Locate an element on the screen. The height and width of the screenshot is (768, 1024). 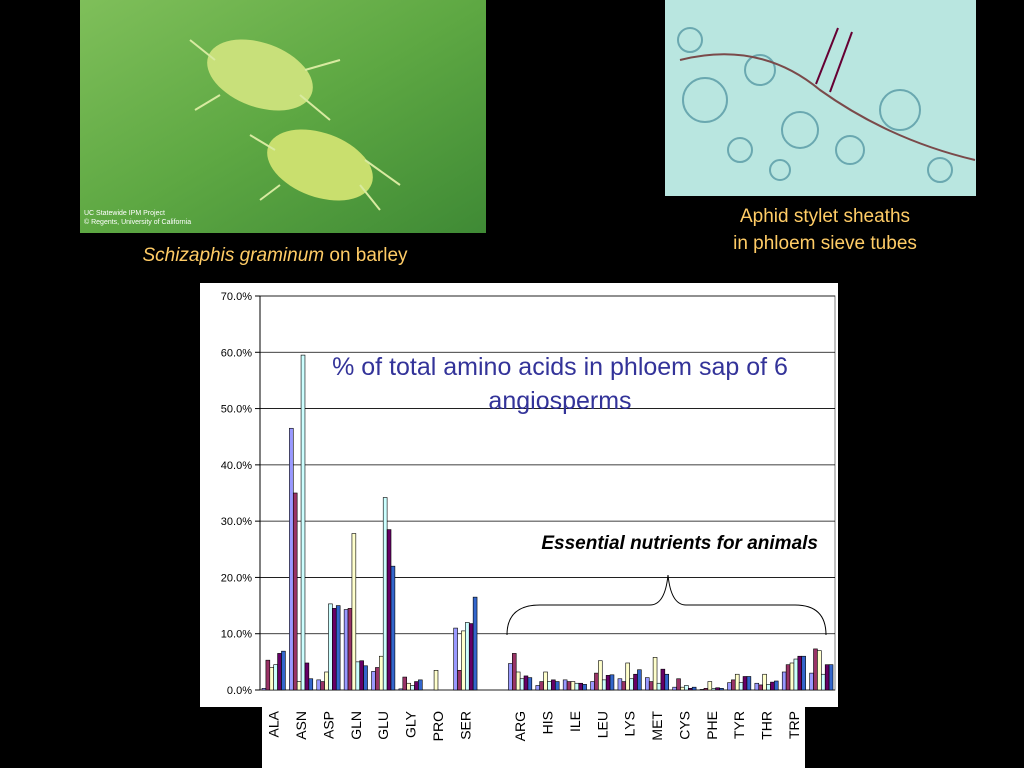
x-tick-label: ILE is located at coordinates (575, 721).